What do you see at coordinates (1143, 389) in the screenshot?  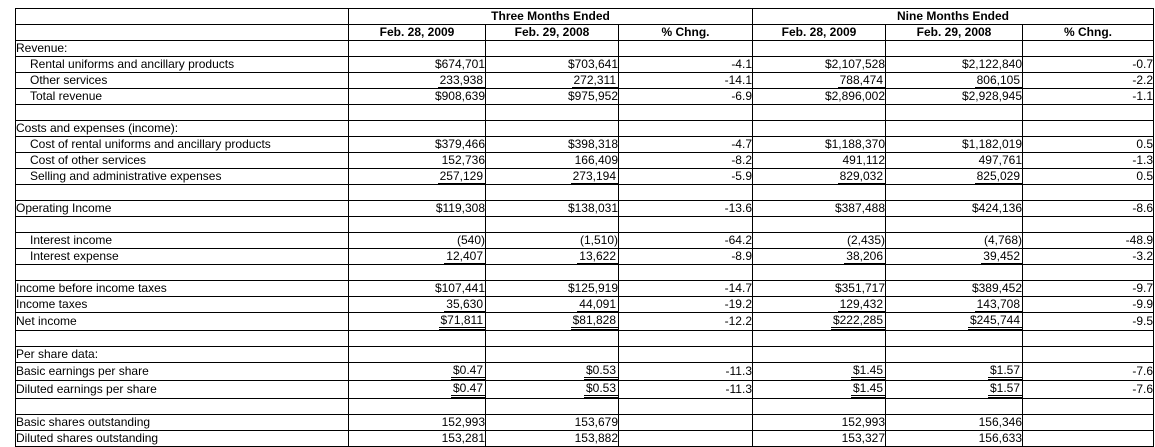 I see `cell-value: -7.6` at bounding box center [1143, 389].